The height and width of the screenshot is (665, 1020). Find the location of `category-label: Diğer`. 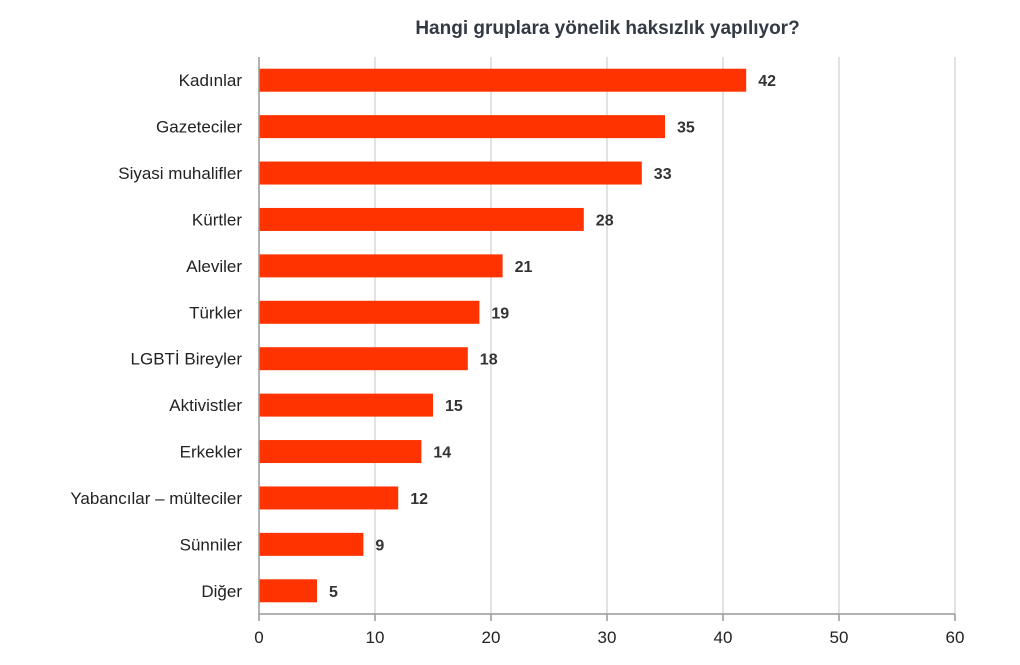

category-label: Diğer is located at coordinates (221, 591).